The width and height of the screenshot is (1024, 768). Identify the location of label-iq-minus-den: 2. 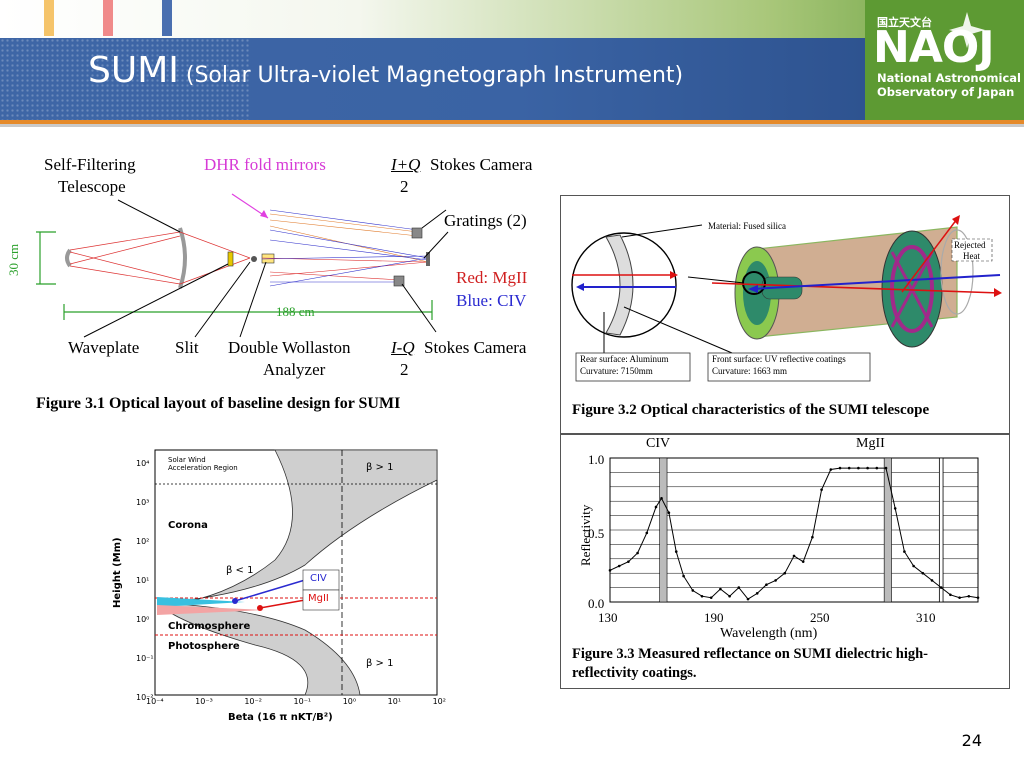
(404, 369).